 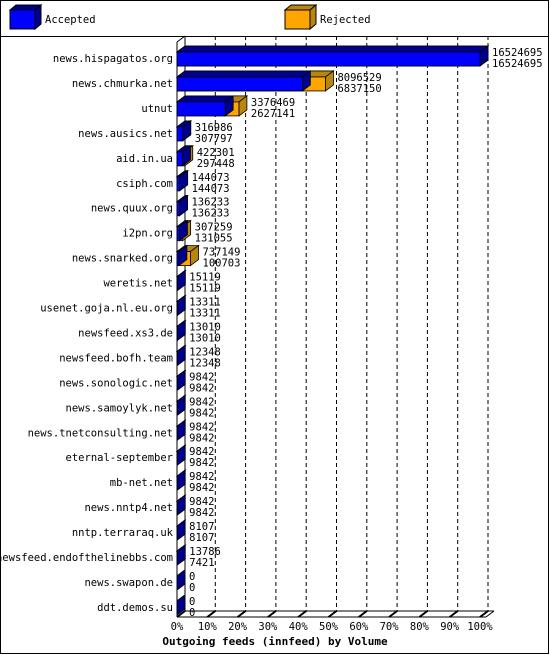 What do you see at coordinates (359, 89) in the screenshot?
I see `data-label: 6837150` at bounding box center [359, 89].